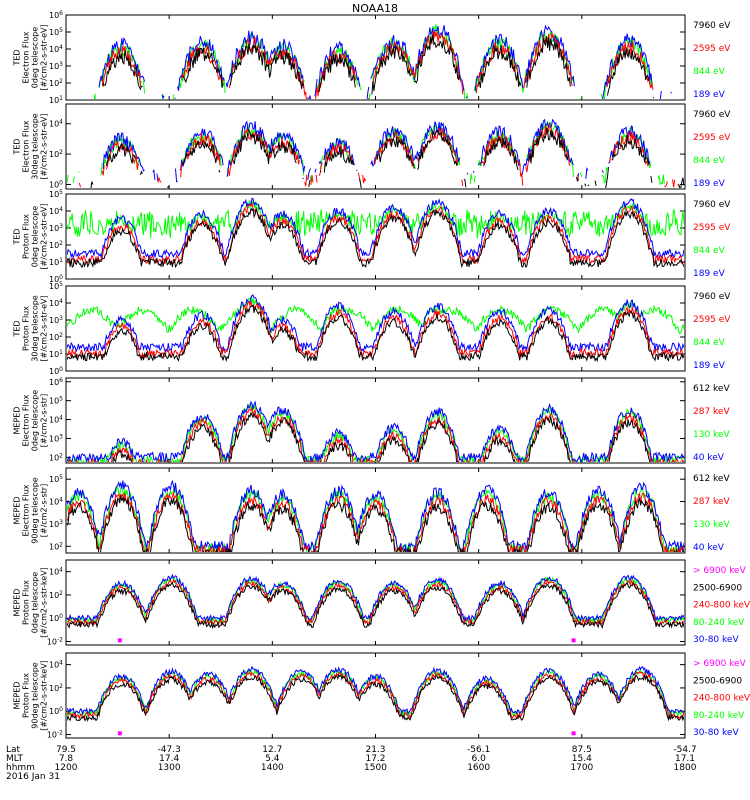 The width and height of the screenshot is (750, 800). I want to click on footer-value: 1700, so click(581, 768).